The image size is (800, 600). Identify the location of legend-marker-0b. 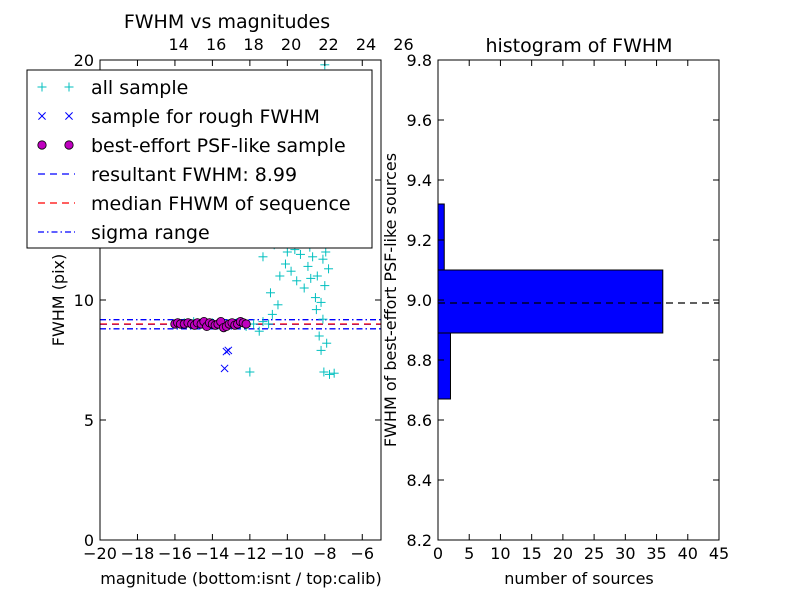
(69, 87).